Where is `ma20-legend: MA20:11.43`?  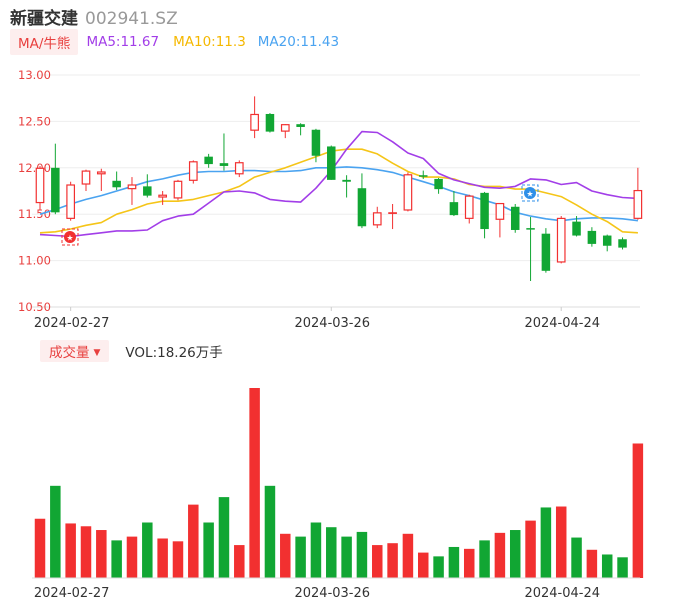
ma20-legend: MA20:11.43 is located at coordinates (298, 42).